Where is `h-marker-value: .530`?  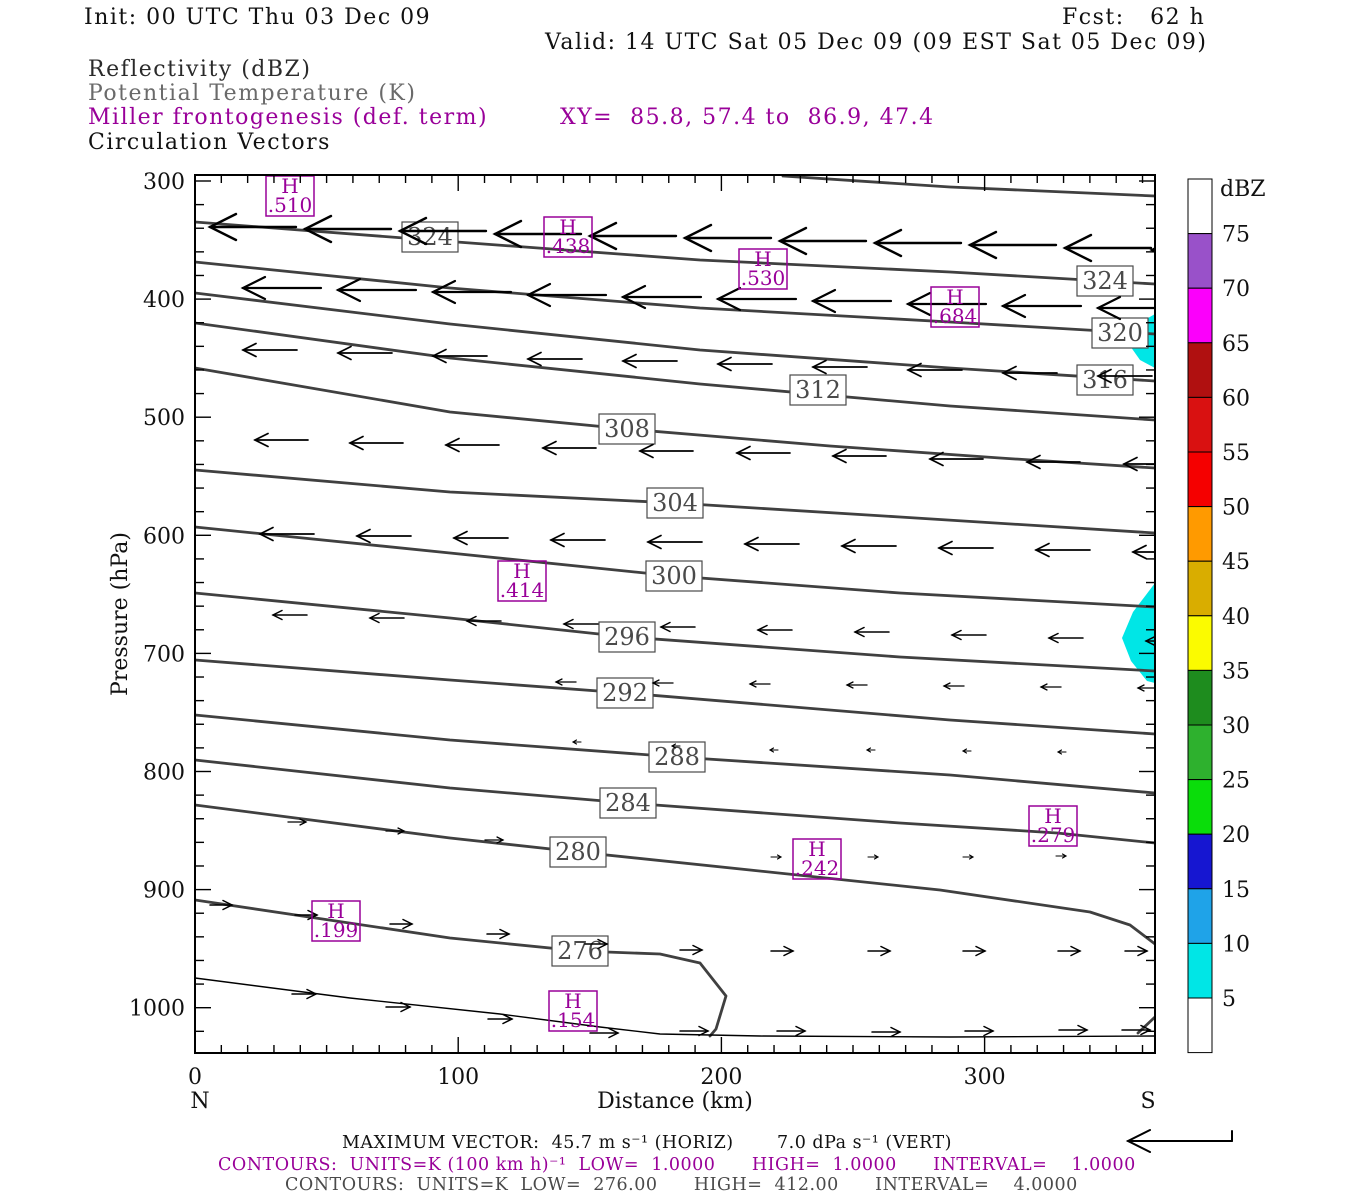 h-marker-value: .530 is located at coordinates (763, 278).